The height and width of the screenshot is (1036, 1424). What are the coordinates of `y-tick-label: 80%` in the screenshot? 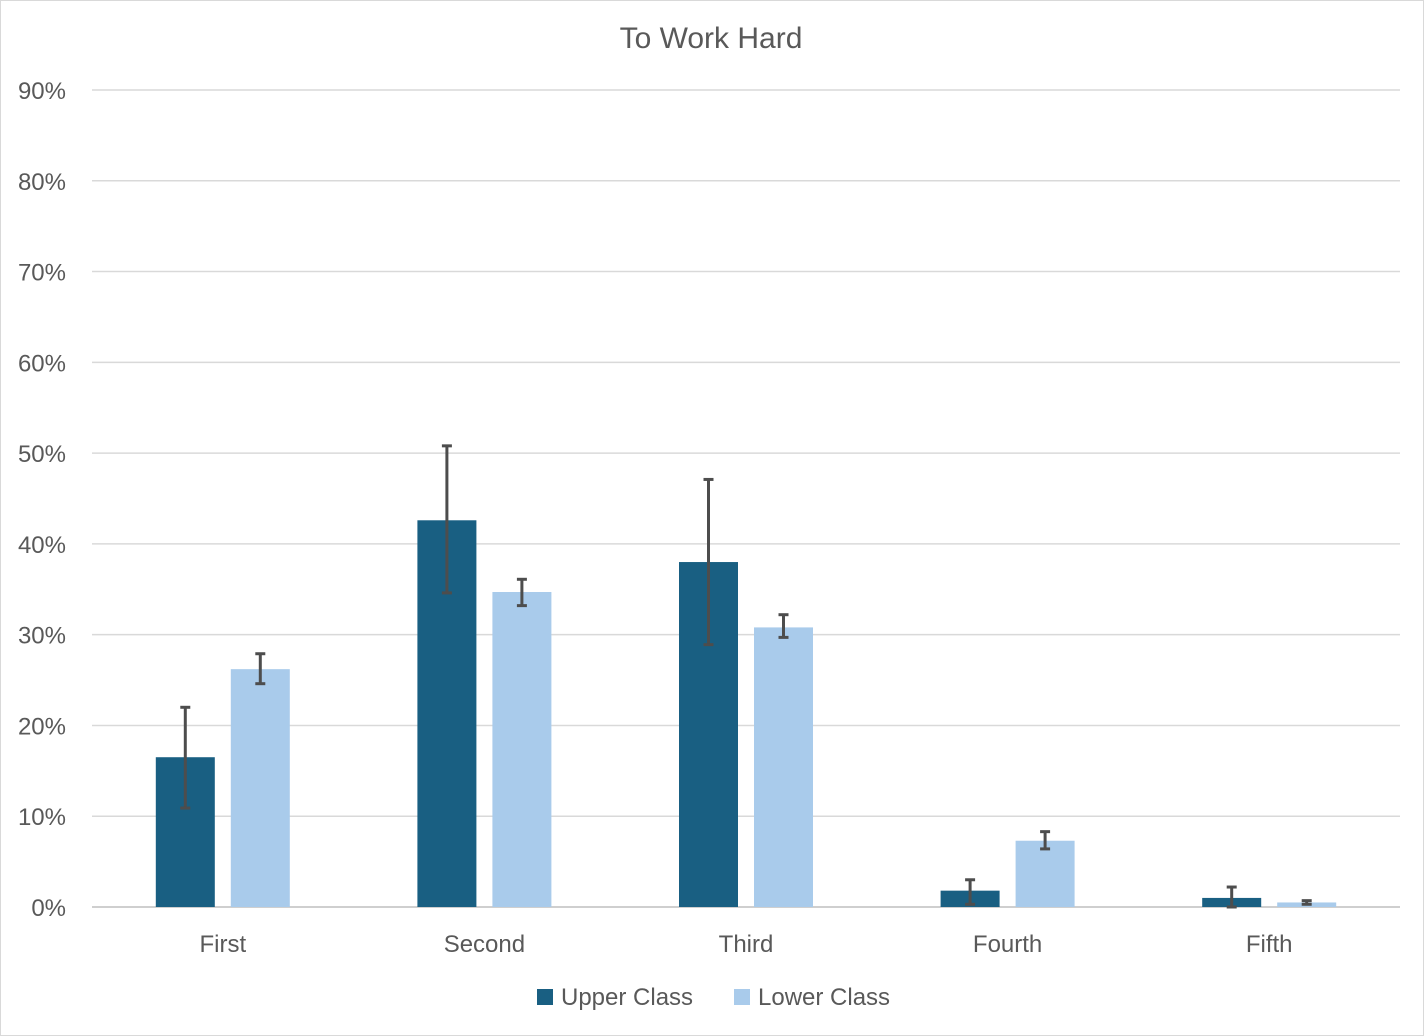 It's located at (42, 182).